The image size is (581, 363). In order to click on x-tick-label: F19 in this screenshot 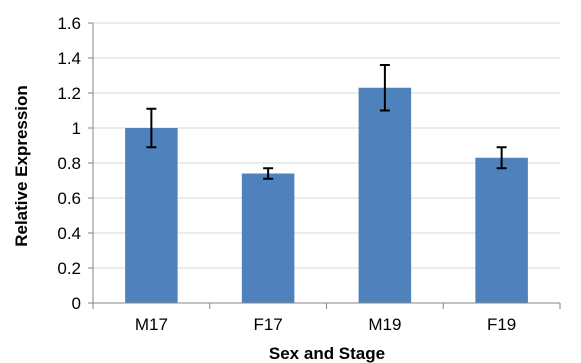, I will do `click(501, 324)`.